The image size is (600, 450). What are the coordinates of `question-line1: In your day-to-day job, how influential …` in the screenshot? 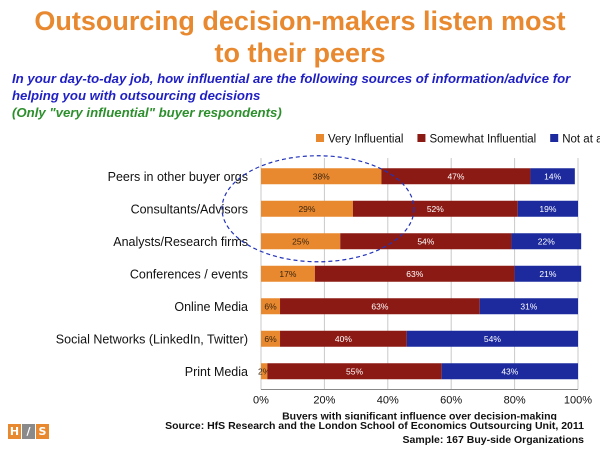 It's located at (291, 78).